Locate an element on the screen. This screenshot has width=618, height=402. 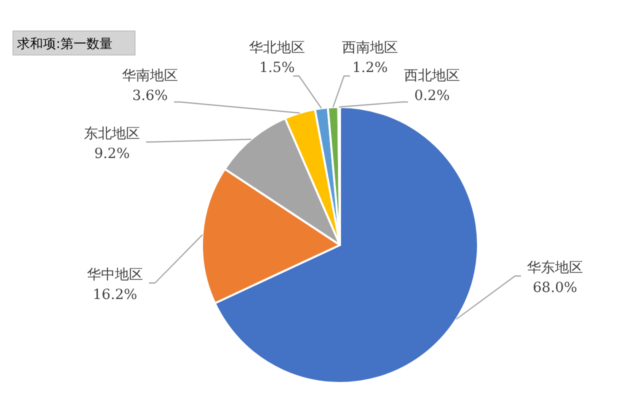
data-label: 68.0% is located at coordinates (555, 288).